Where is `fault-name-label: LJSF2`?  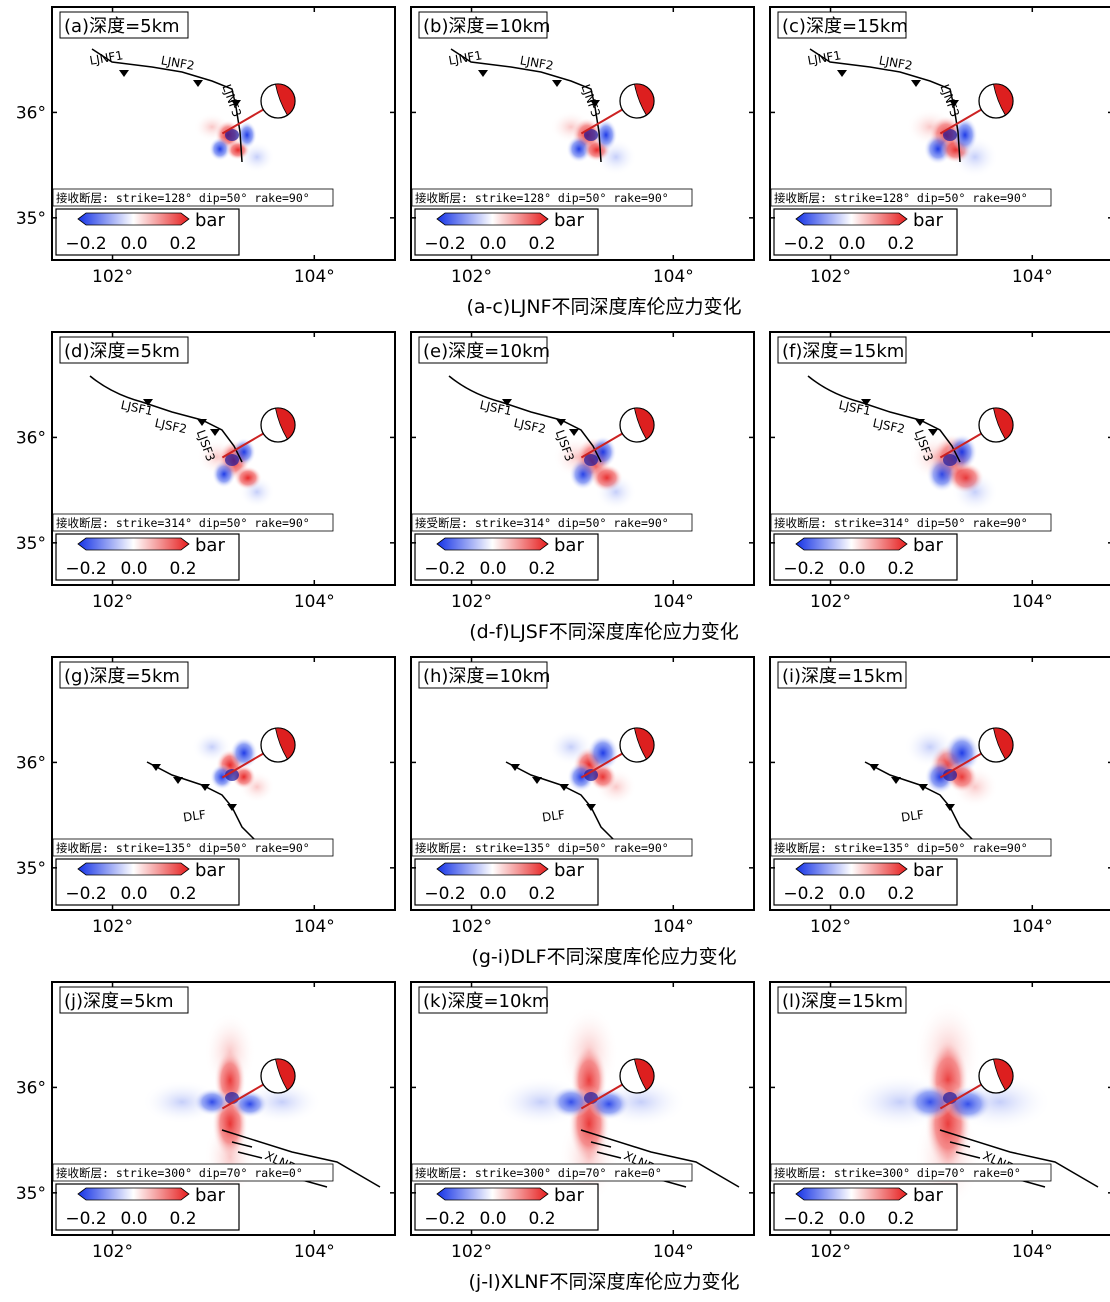
fault-name-label: LJSF2 is located at coordinates (889, 426).